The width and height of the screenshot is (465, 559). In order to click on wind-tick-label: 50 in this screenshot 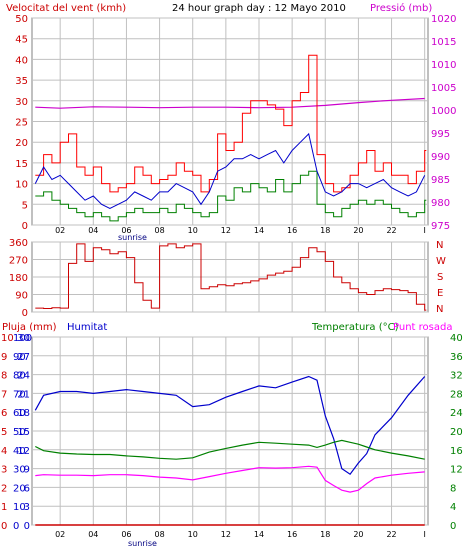, I will do `click(21, 19)`.